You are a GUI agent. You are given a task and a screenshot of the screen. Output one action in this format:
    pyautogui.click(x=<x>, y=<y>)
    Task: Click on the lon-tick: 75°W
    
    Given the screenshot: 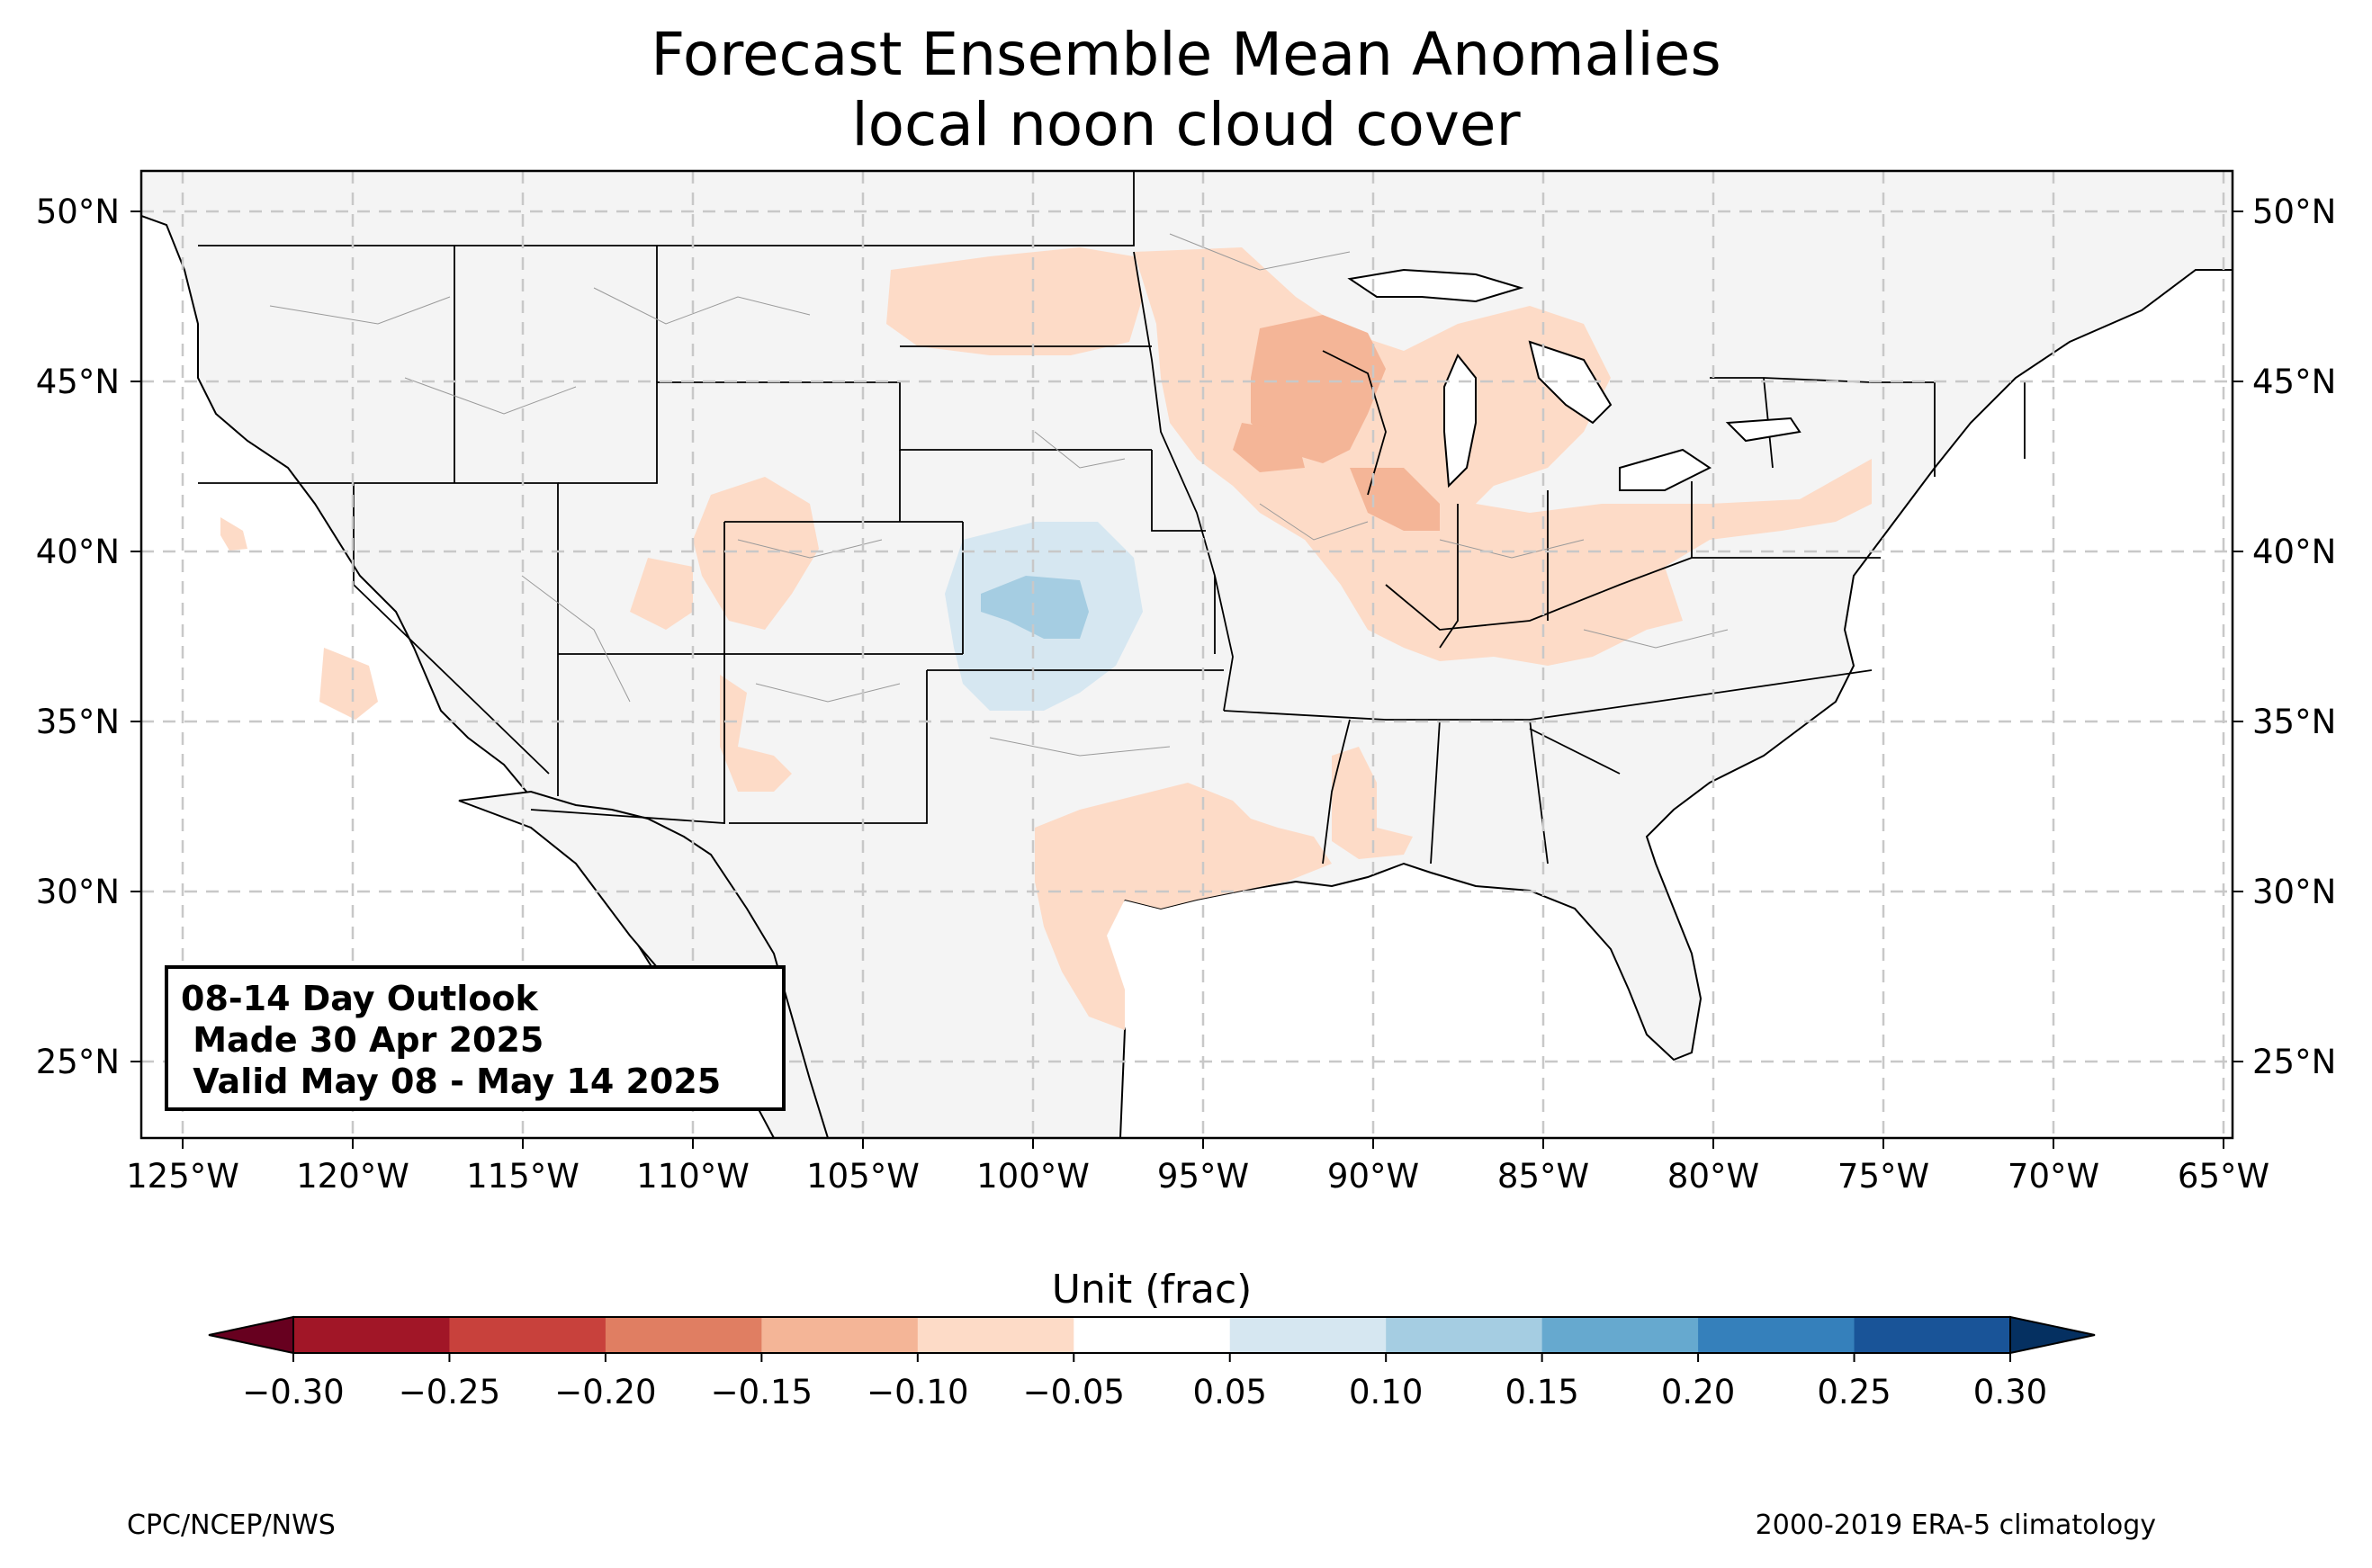 What is the action you would take?
    pyautogui.click(x=1883, y=1176)
    